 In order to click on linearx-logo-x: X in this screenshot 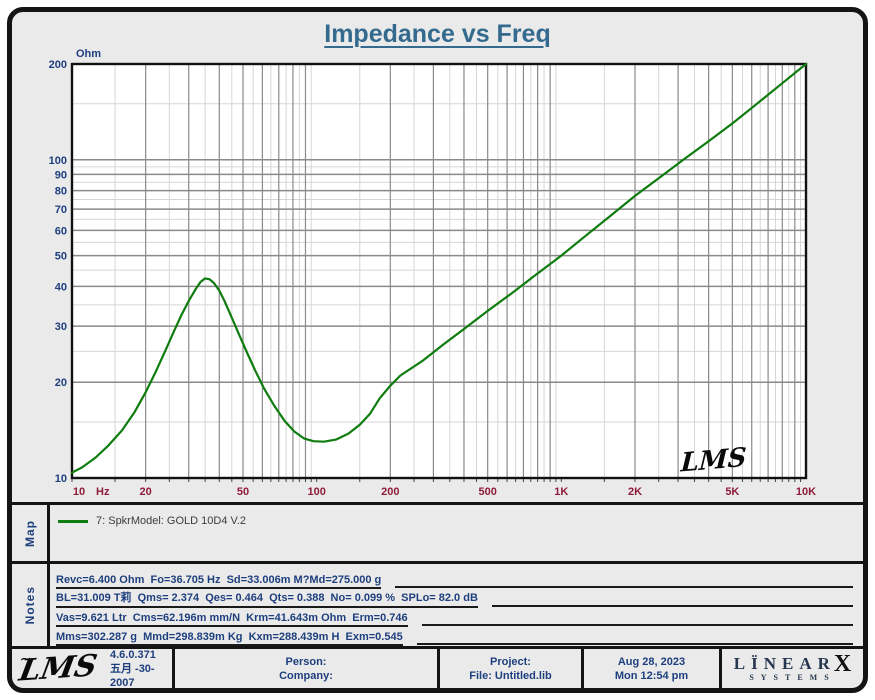, I will do `click(842, 664)`.